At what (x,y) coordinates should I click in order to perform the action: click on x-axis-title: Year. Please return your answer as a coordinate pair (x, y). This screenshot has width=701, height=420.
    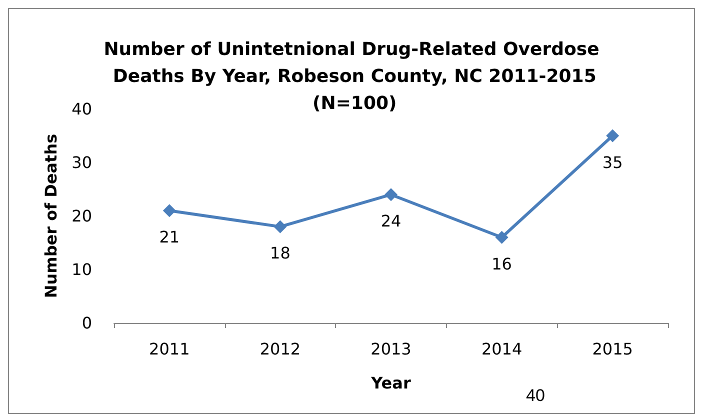
    Looking at the image, I should click on (390, 383).